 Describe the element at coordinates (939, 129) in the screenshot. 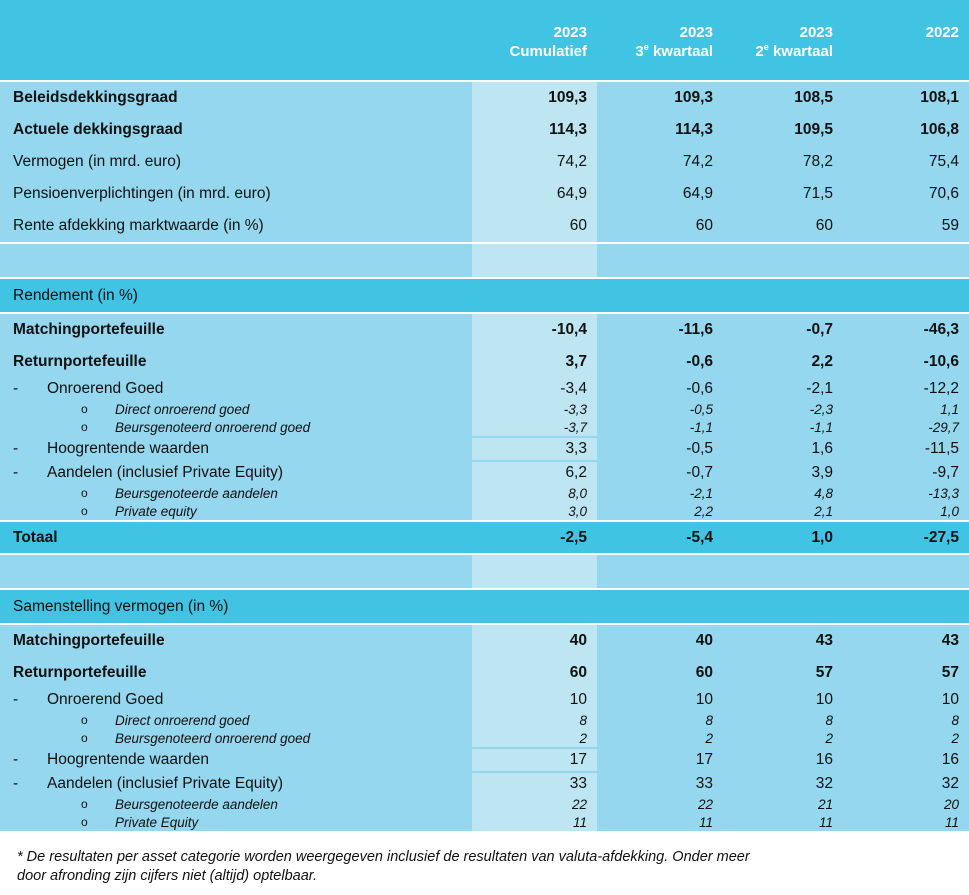

I see `value-cell: 106,8` at that location.